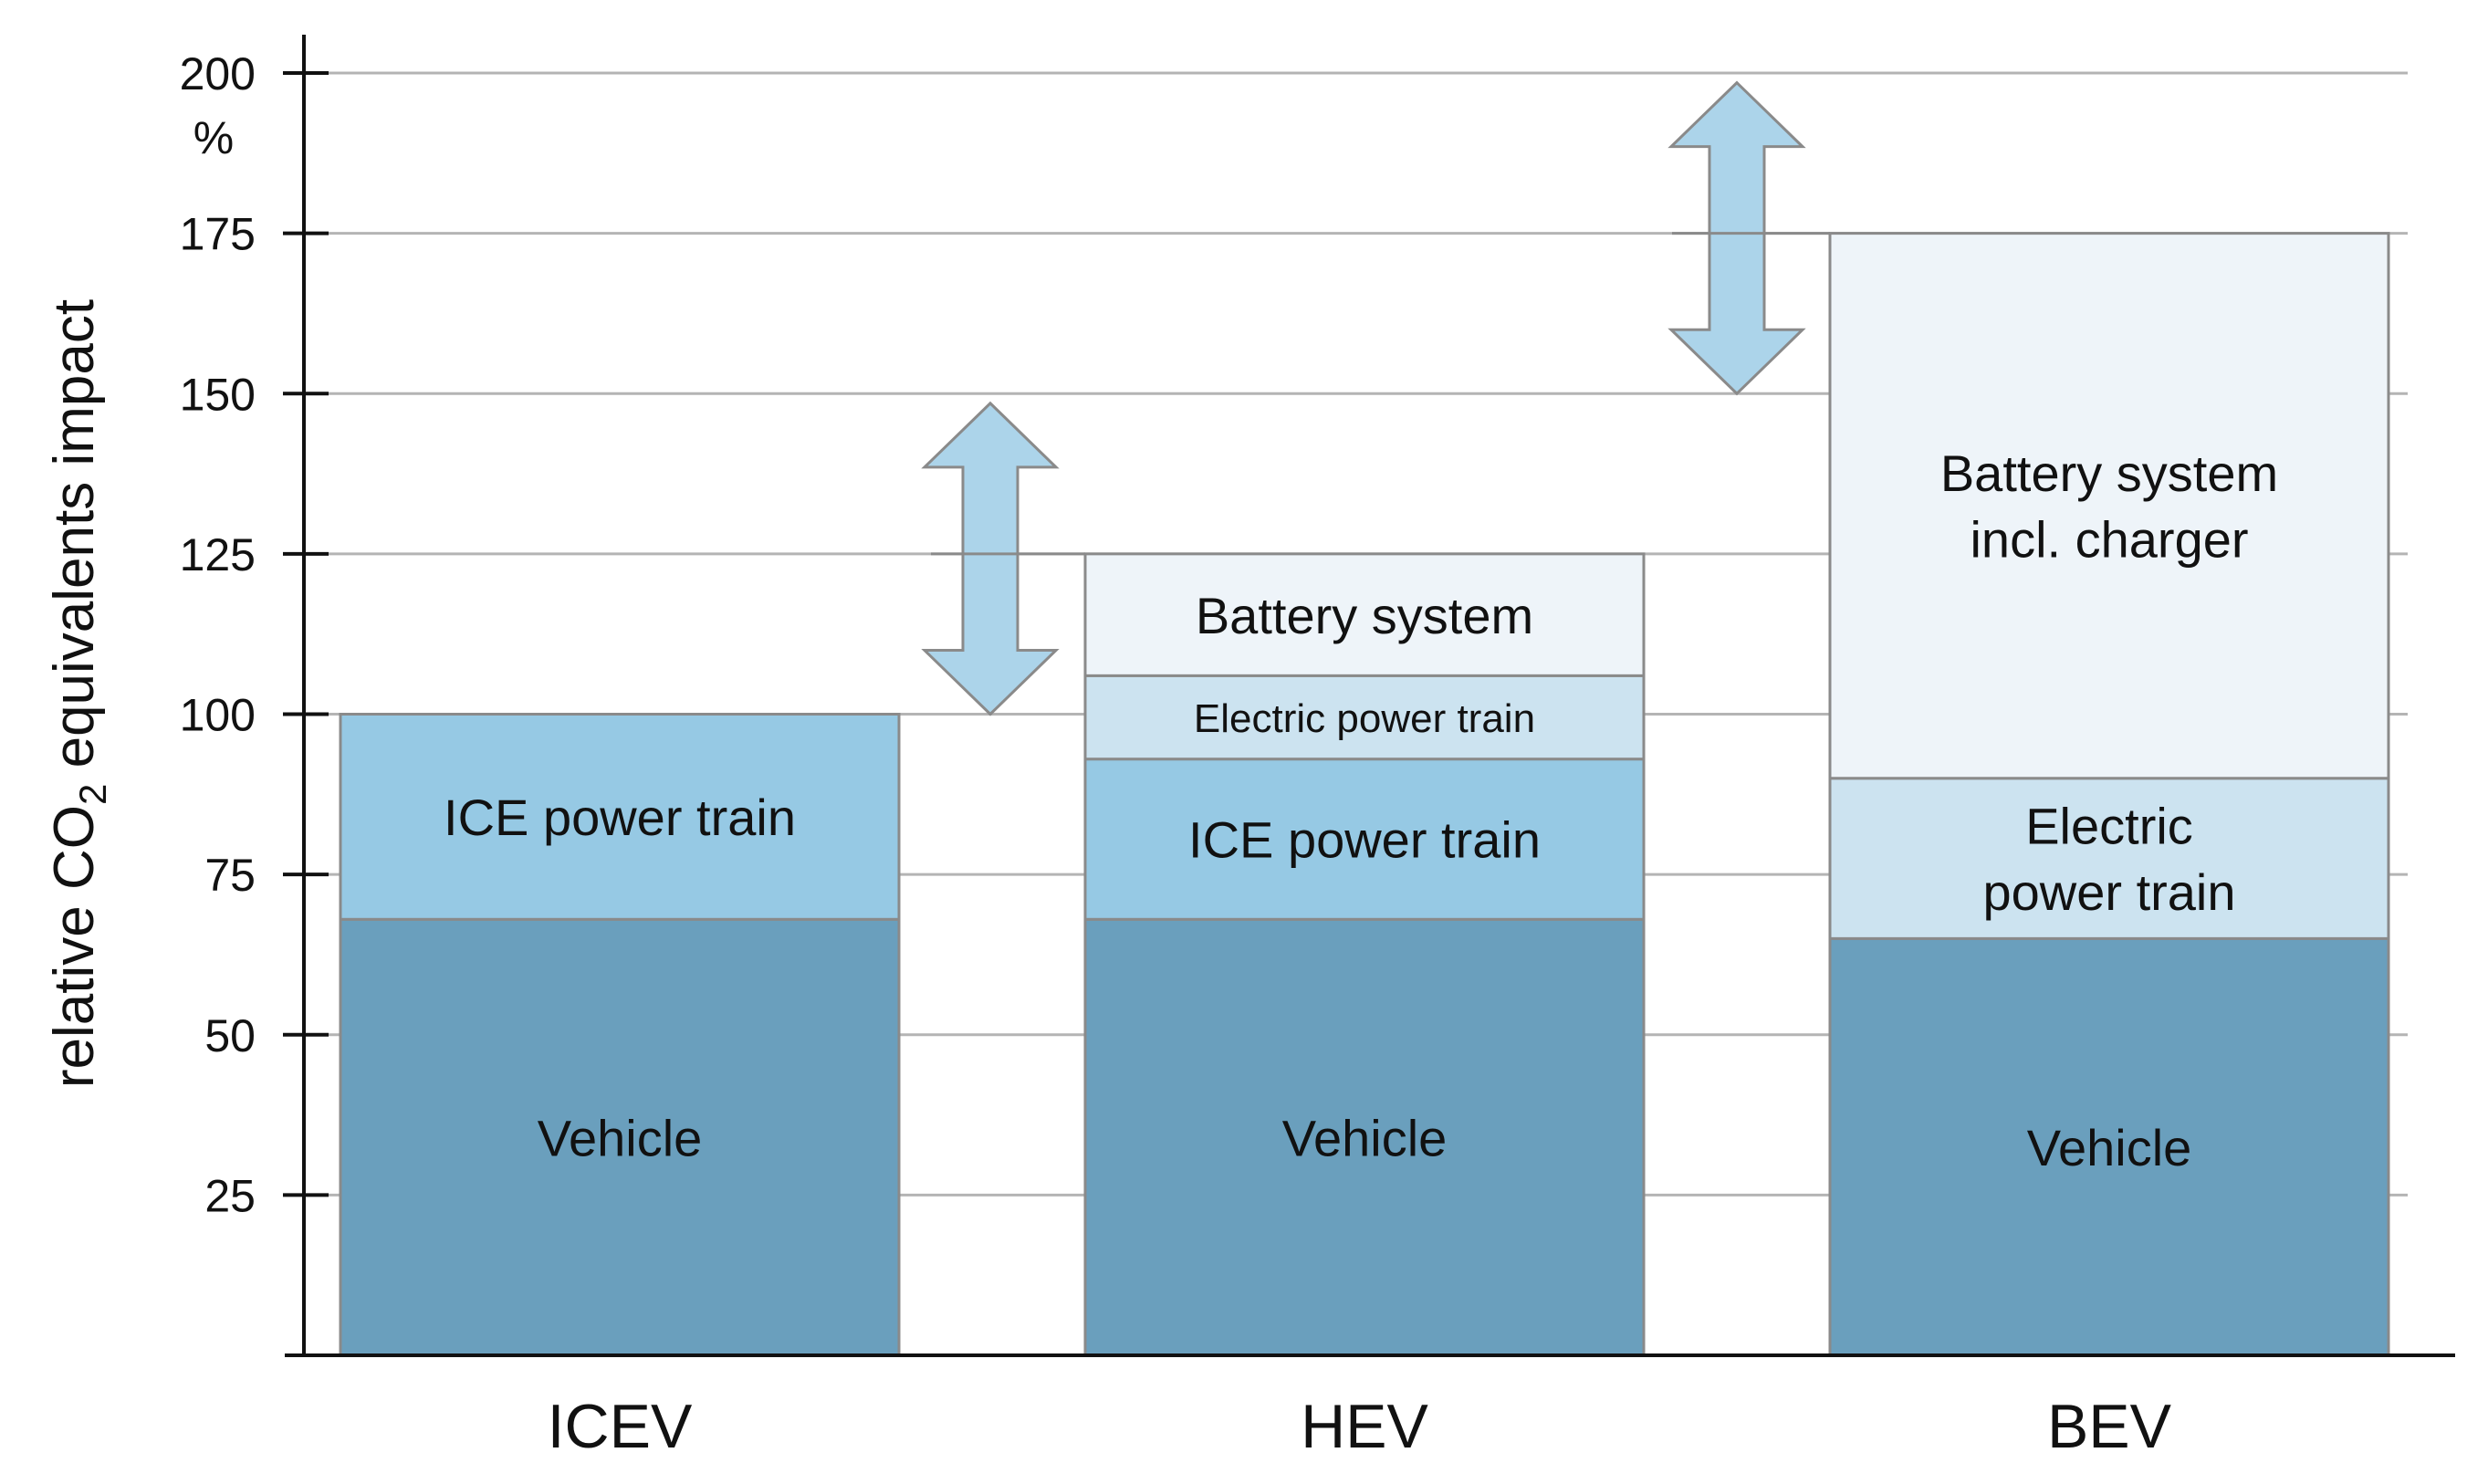  Describe the element at coordinates (2109, 540) in the screenshot. I see `segment-label-bev-2-1: incl. charger` at that location.